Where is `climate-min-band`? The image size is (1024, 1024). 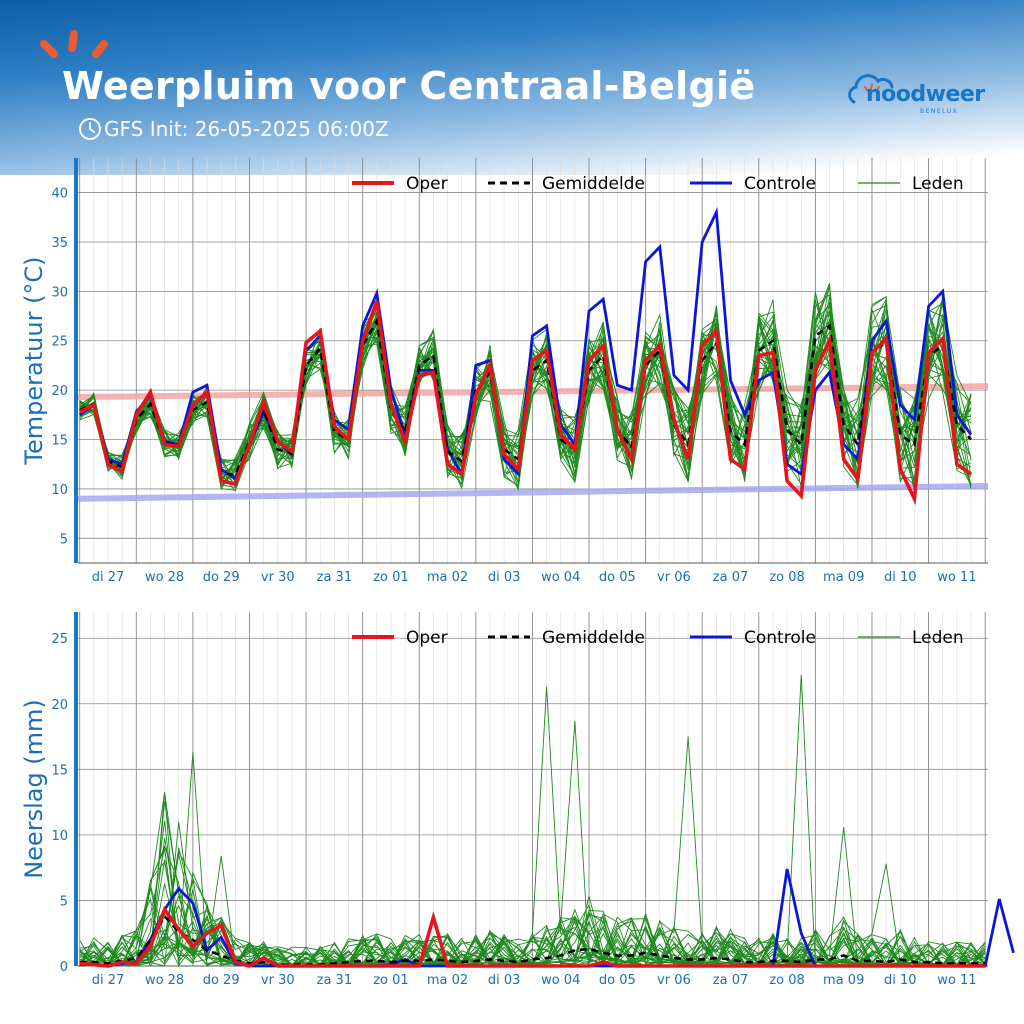 climate-min-band is located at coordinates (533, 492).